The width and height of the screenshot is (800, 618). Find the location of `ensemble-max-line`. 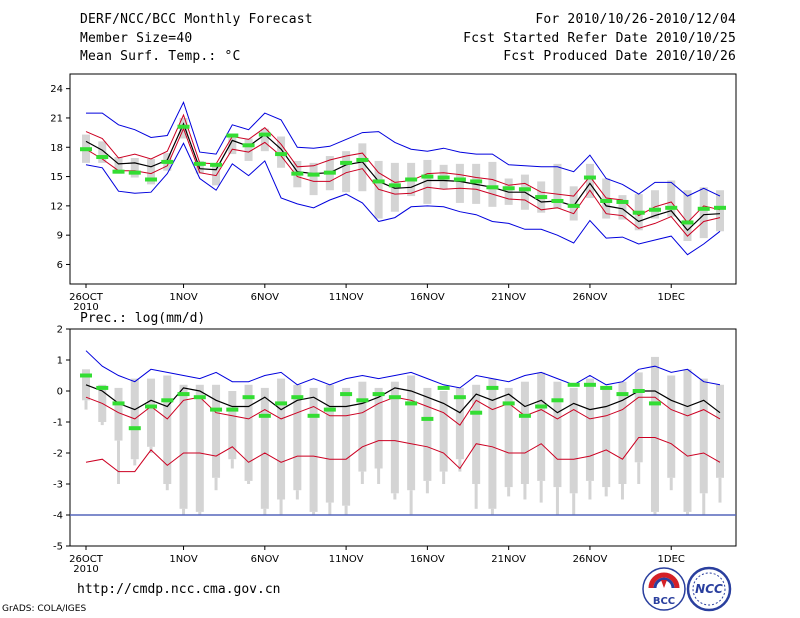

ensemble-max-line is located at coordinates (403, 369).